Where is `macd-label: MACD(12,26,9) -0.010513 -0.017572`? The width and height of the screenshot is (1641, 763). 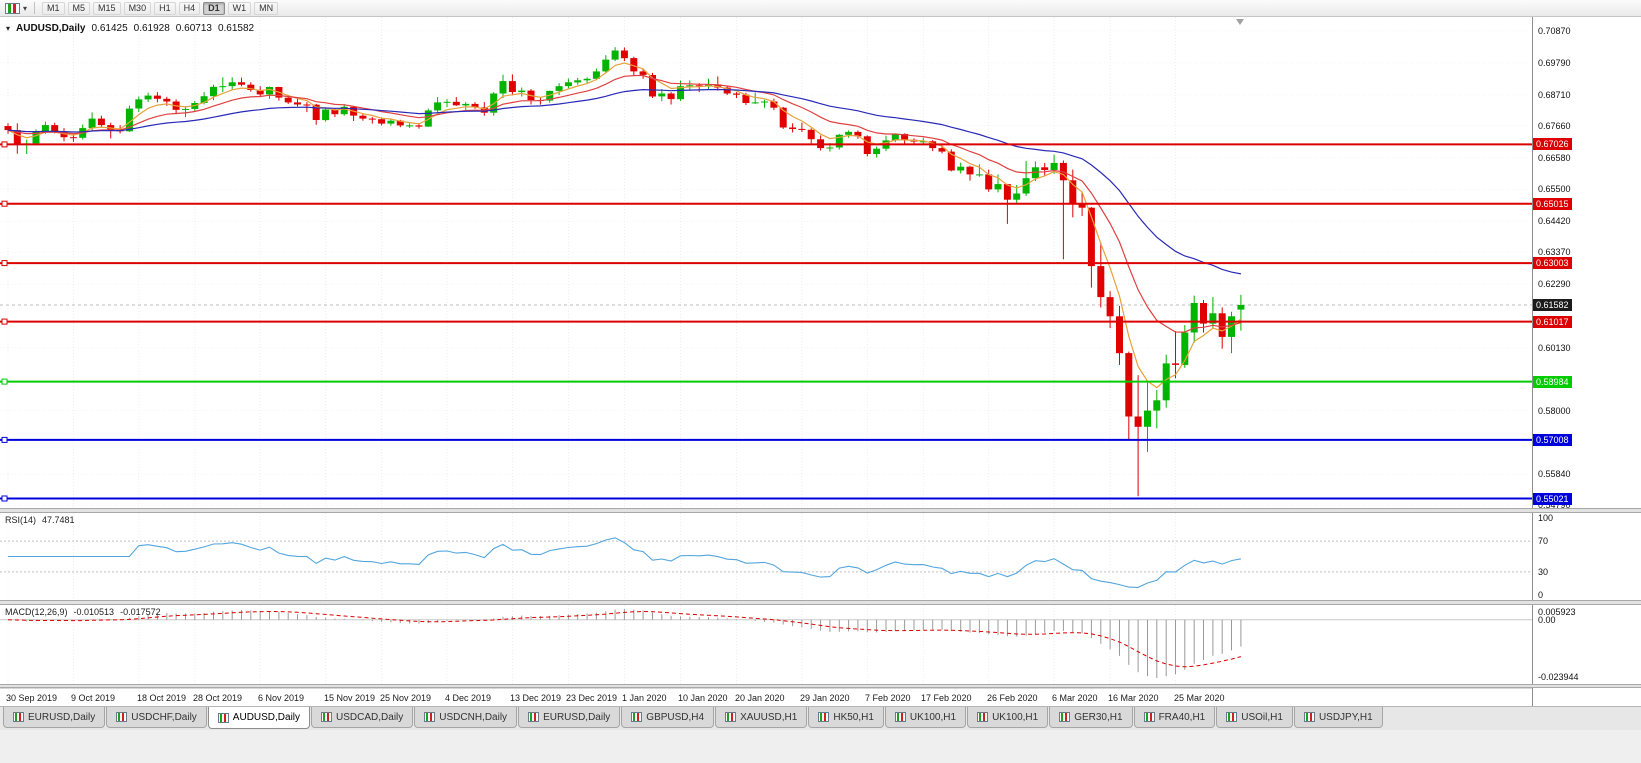
macd-label: MACD(12,26,9) -0.010513 -0.017572 is located at coordinates (83, 612).